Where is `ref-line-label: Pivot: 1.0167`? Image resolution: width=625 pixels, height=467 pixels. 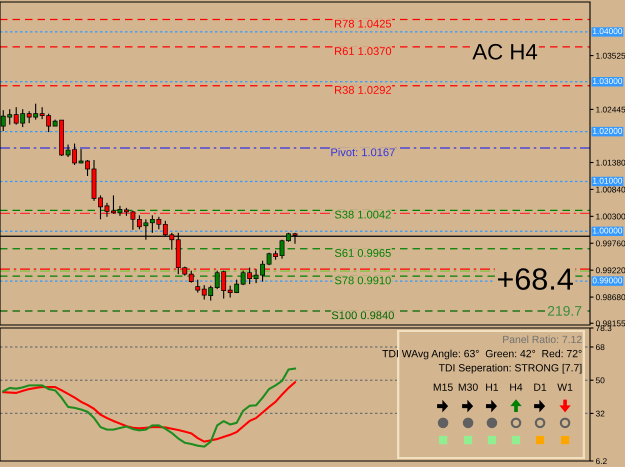
ref-line-label: Pivot: 1.0167 is located at coordinates (363, 152).